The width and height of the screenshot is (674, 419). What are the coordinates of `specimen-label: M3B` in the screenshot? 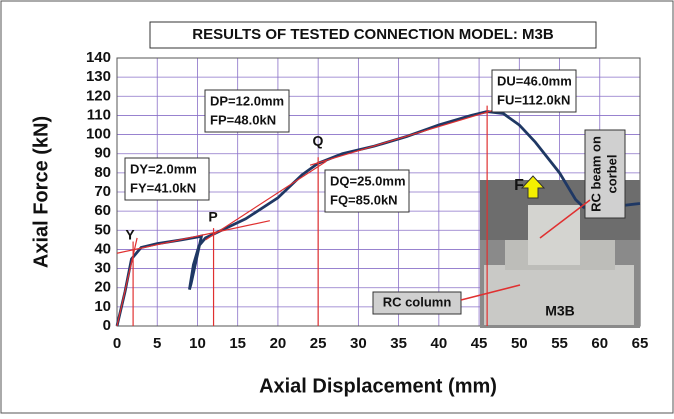 It's located at (560, 311).